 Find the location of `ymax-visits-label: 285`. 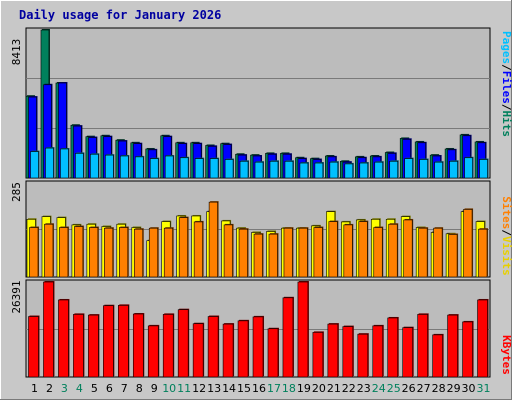

ymax-visits-label: 285 is located at coordinates (16, 192).